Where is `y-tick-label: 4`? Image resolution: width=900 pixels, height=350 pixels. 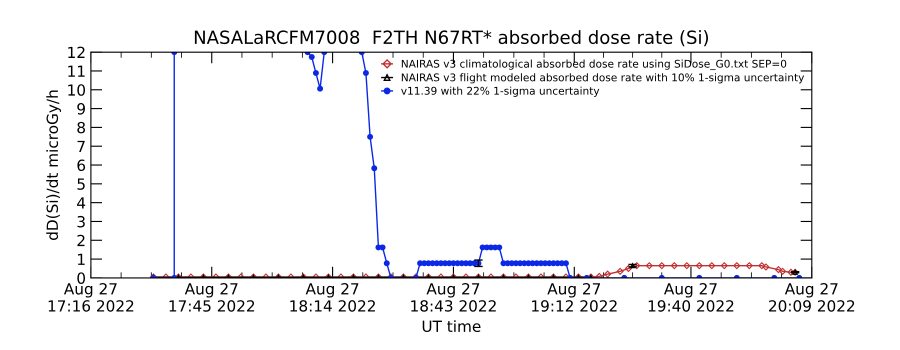
y-tick-label: 4 is located at coordinates (81, 202).